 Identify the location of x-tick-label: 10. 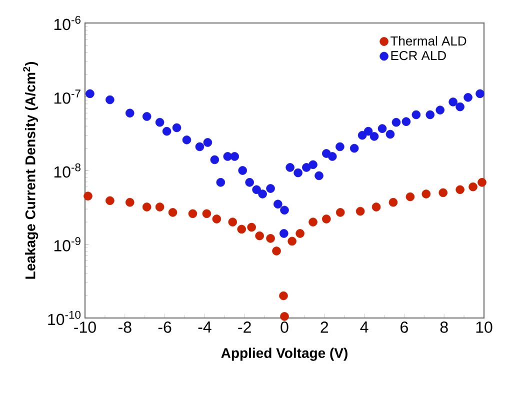
(484, 327).